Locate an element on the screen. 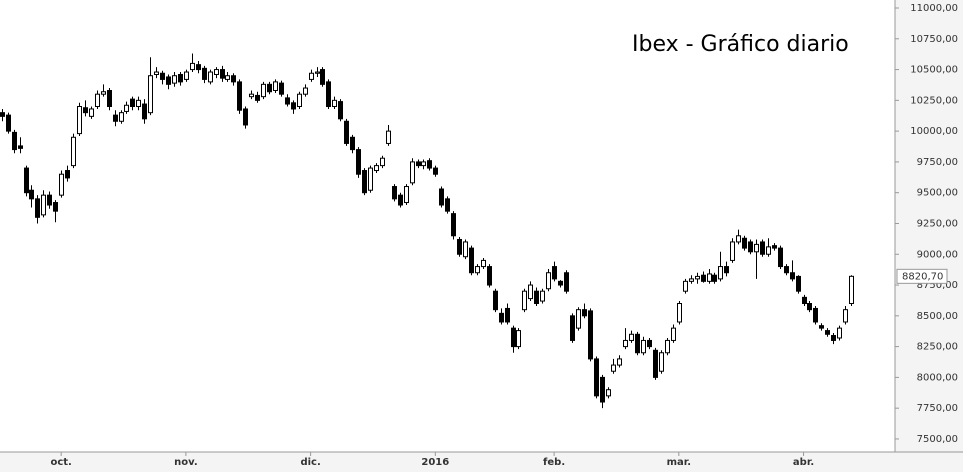  last-price-label: 8820,70 is located at coordinates (922, 276).